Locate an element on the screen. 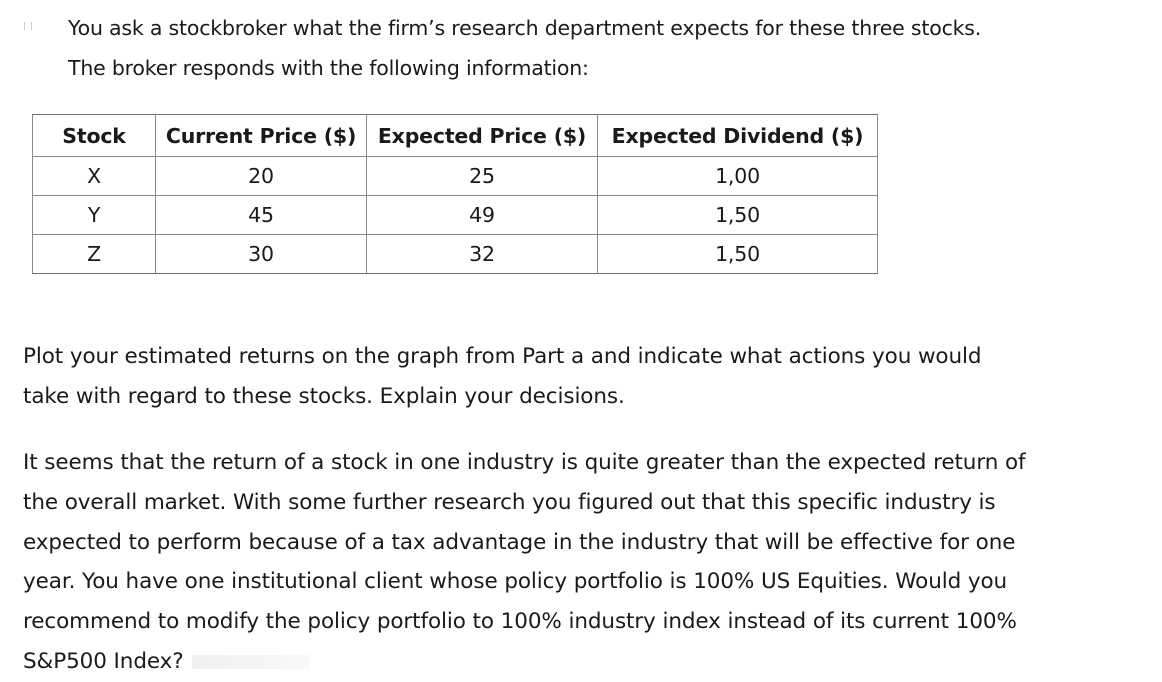 The height and width of the screenshot is (682, 1162). list-marker-icon is located at coordinates (28, 26).